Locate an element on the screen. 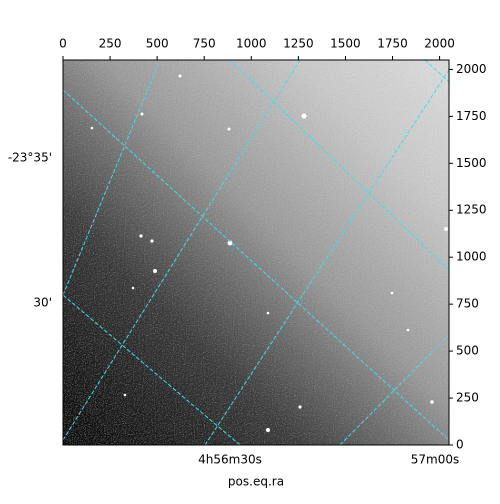 The width and height of the screenshot is (500, 504). x-tick-label: 500 is located at coordinates (157, 44).